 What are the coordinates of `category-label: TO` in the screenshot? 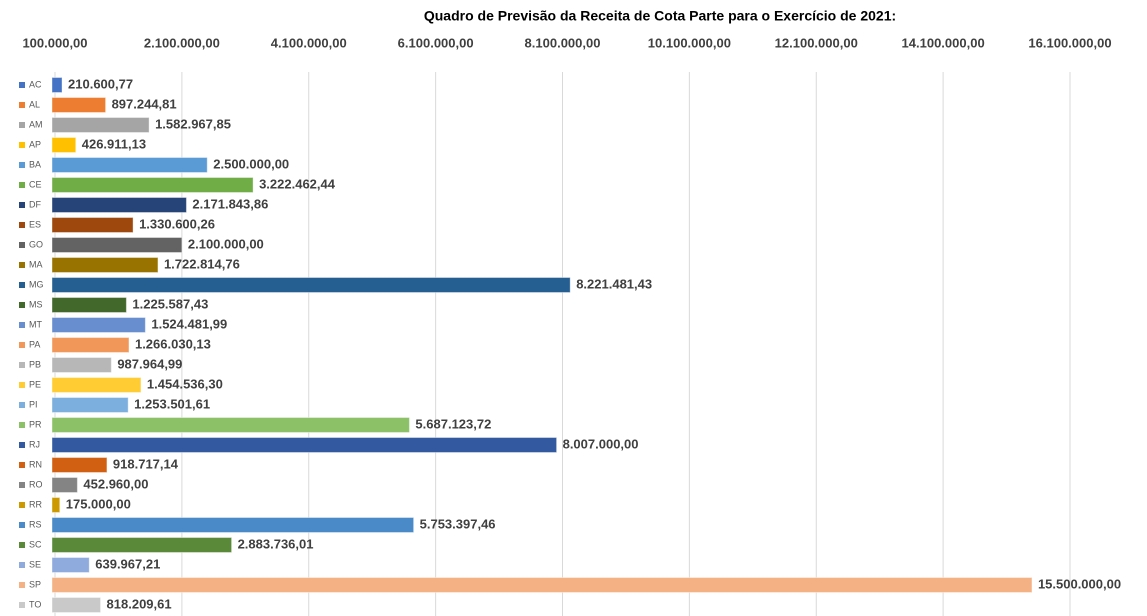 It's located at (35, 604).